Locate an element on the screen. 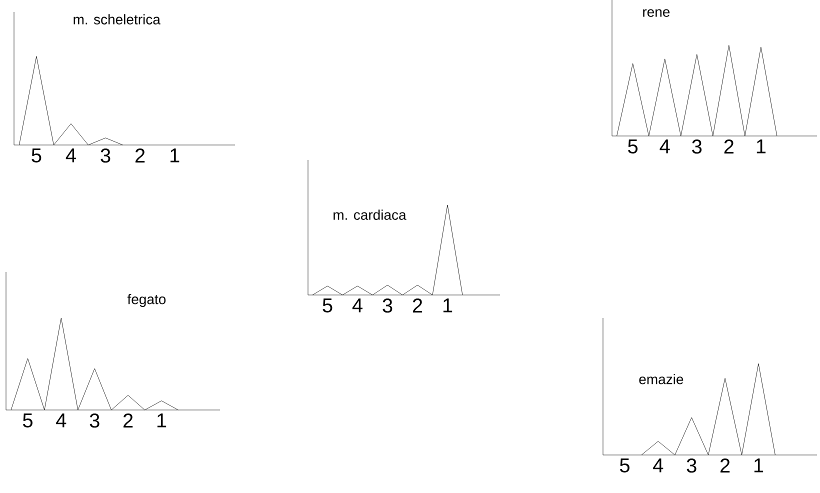 The height and width of the screenshot is (493, 820). chart-title: m. scheletrica is located at coordinates (117, 19).